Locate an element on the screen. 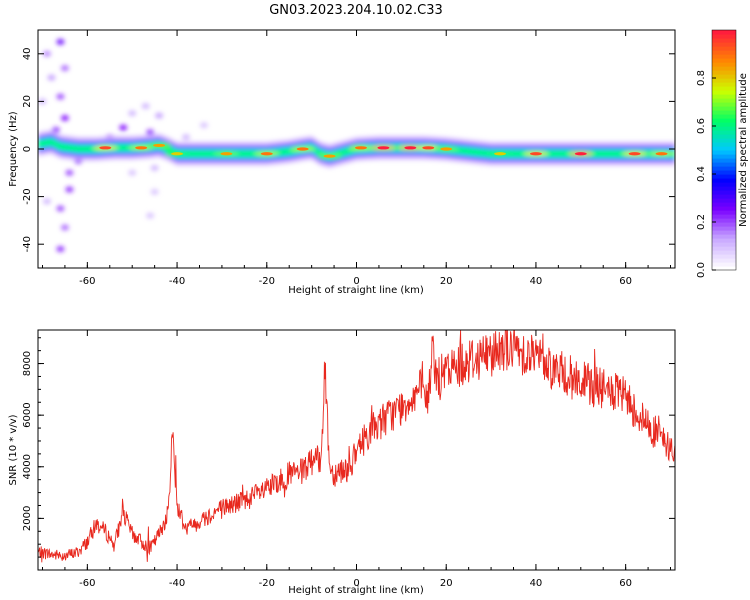 This screenshot has height=600, width=750. snr-y-tick-label: 6000 is located at coordinates (27, 414).